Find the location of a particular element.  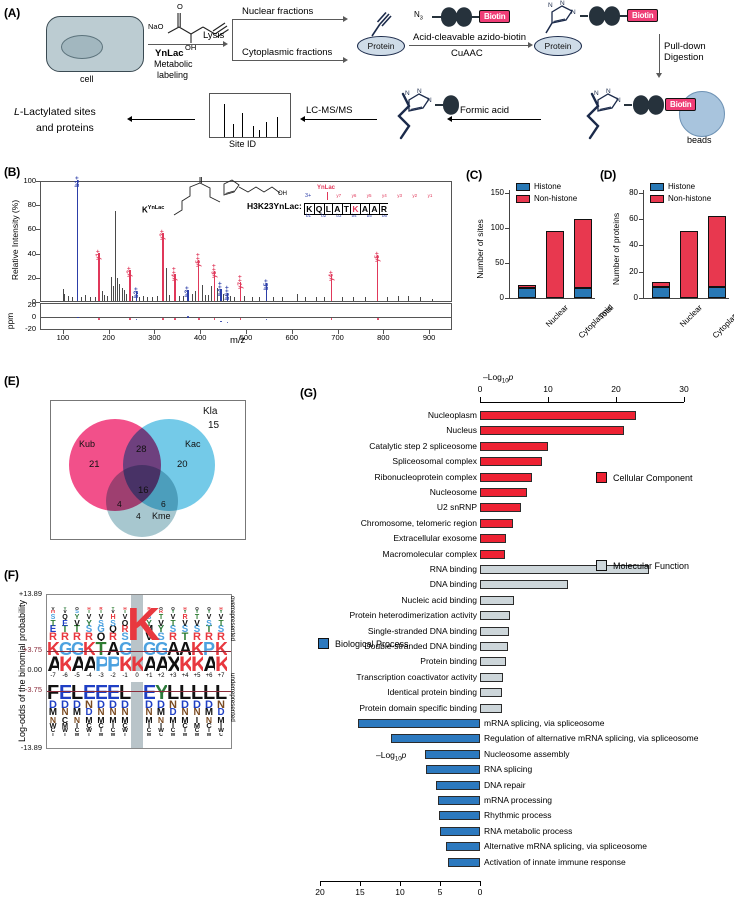

go-term-row: Nucleoplasm is located at coordinates (515, 415).